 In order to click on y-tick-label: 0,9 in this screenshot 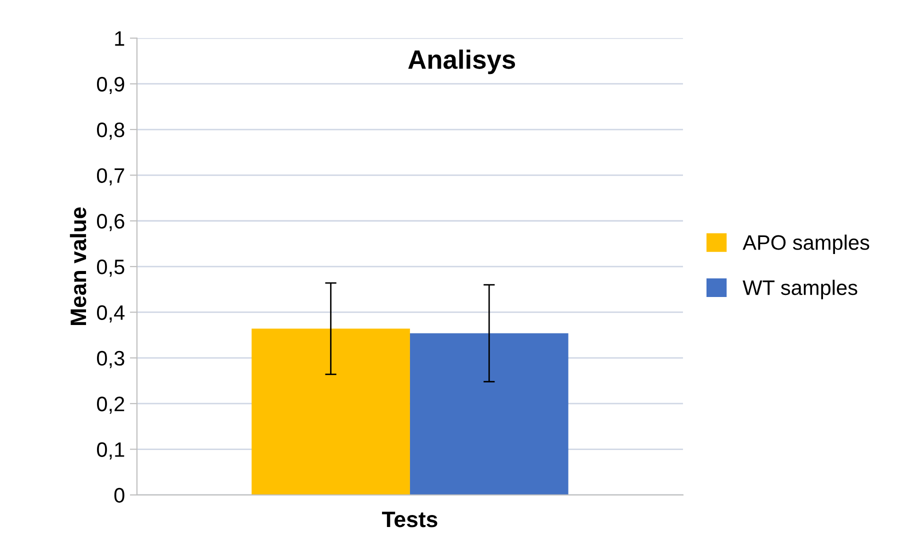, I will do `click(110, 85)`.